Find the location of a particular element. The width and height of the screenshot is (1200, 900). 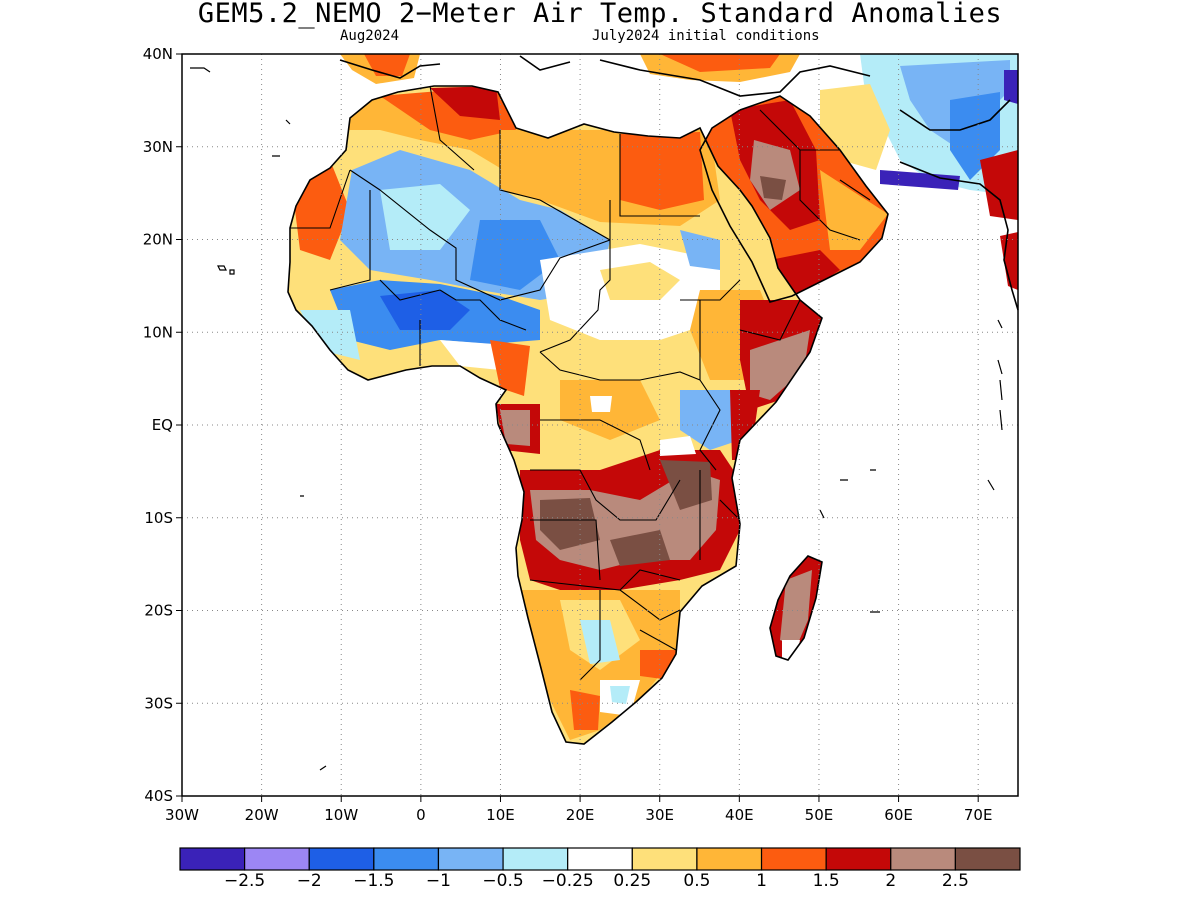

colorbar-label: −1 is located at coordinates (438, 881).